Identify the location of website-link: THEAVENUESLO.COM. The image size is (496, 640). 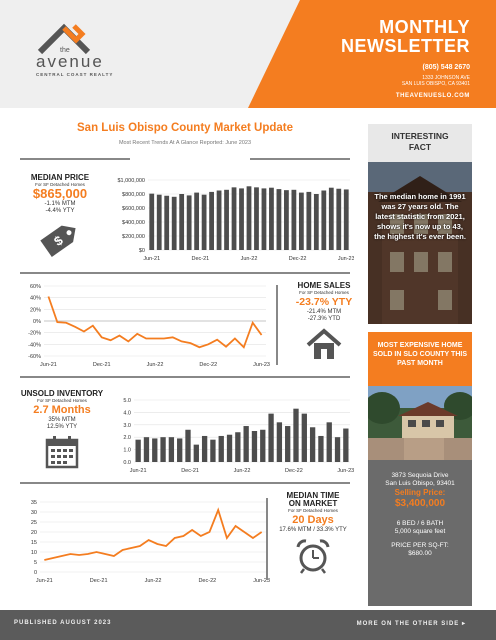
(432, 96).